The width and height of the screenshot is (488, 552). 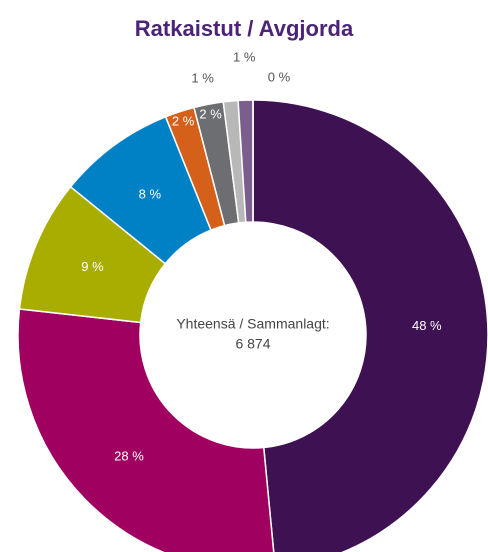 What do you see at coordinates (244, 28) in the screenshot?
I see `chart-title: Ratkaistut / Avgjorda` at bounding box center [244, 28].